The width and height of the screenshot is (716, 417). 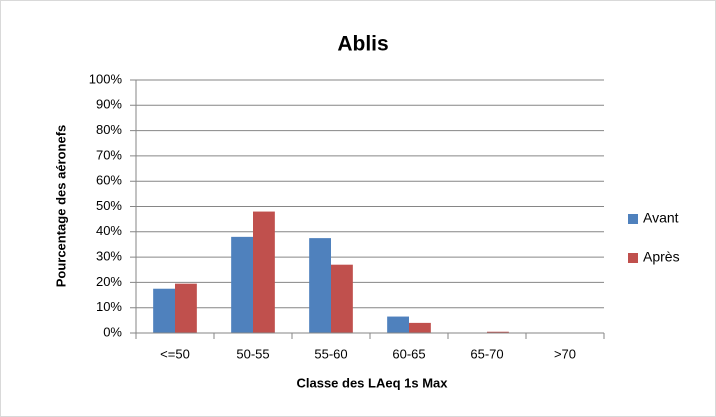 What do you see at coordinates (661, 257) in the screenshot?
I see `legend-label: Après` at bounding box center [661, 257].